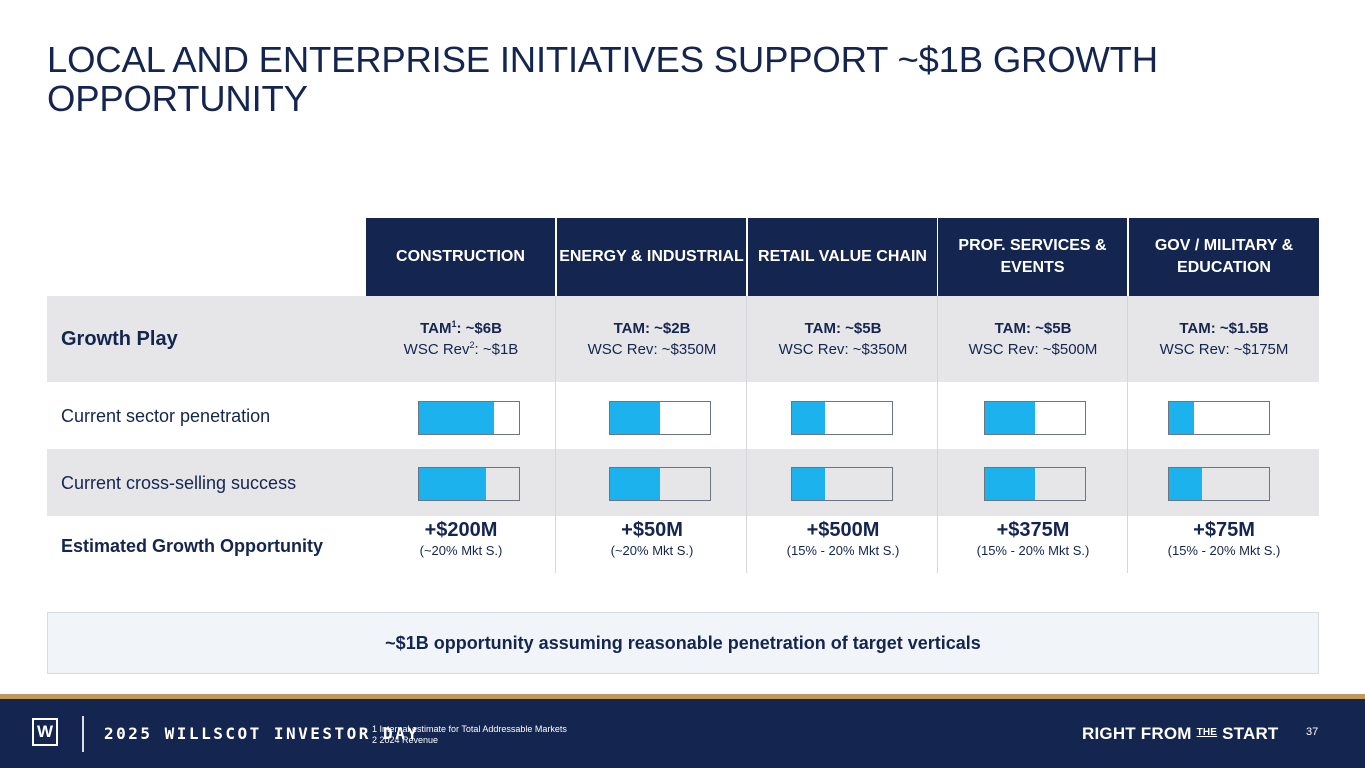  What do you see at coordinates (119, 339) in the screenshot?
I see `growth-play-label: Growth Play` at bounding box center [119, 339].